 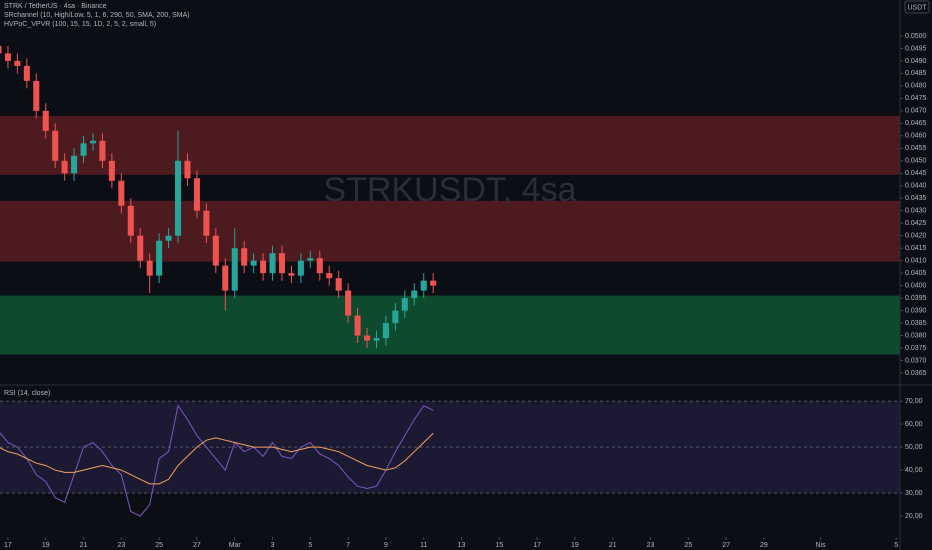 What do you see at coordinates (916, 86) in the screenshot?
I see `y-tick-label: 0.0480` at bounding box center [916, 86].